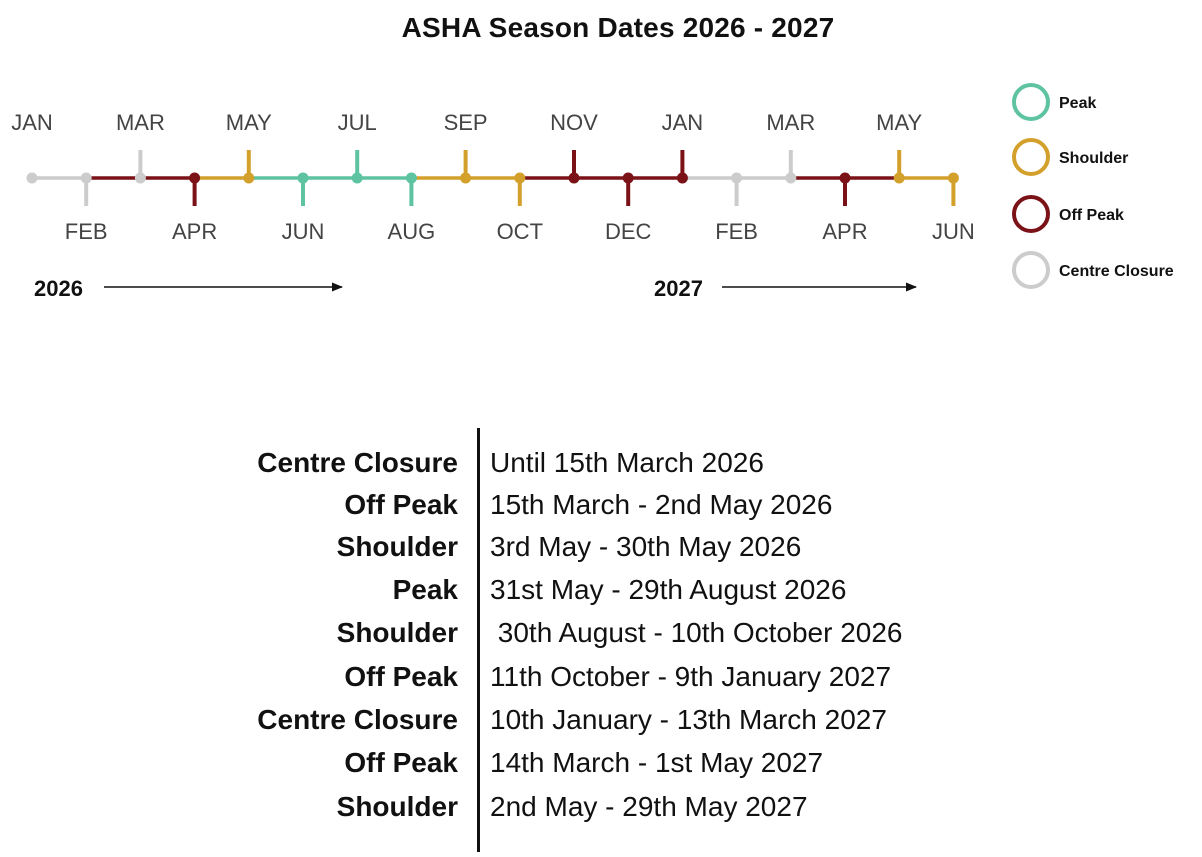 Image resolution: width=1202 pixels, height=857 pixels. What do you see at coordinates (412, 231) in the screenshot?
I see `month-label: AUG` at bounding box center [412, 231].